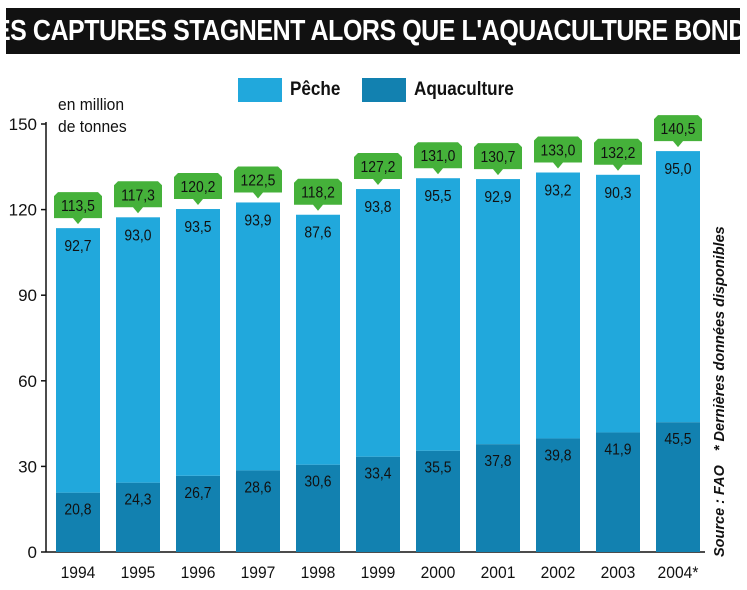 Image resolution: width=747 pixels, height=590 pixels. Describe the element at coordinates (315, 89) in the screenshot. I see `legend-label-peche: Pêche` at that location.